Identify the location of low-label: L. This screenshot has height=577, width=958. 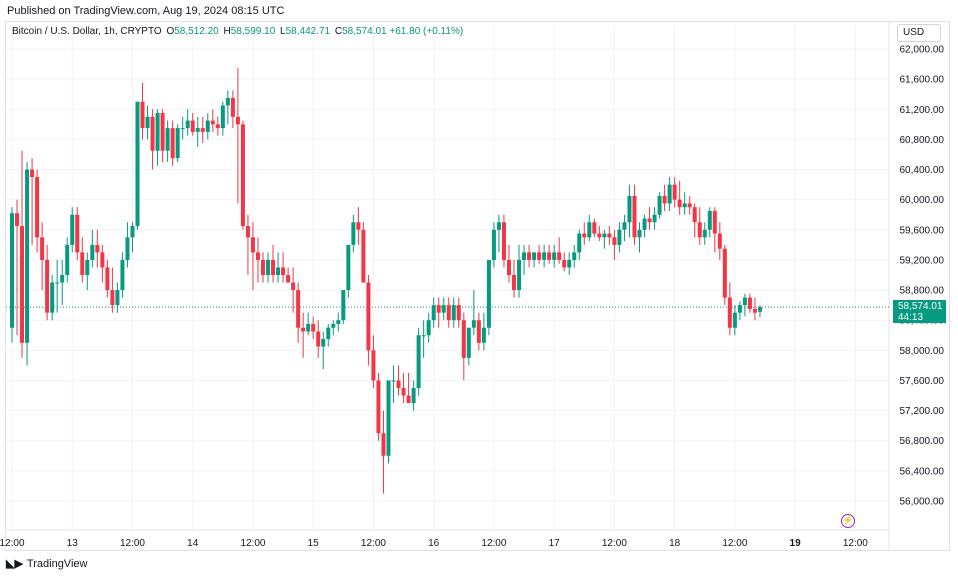
(283, 31).